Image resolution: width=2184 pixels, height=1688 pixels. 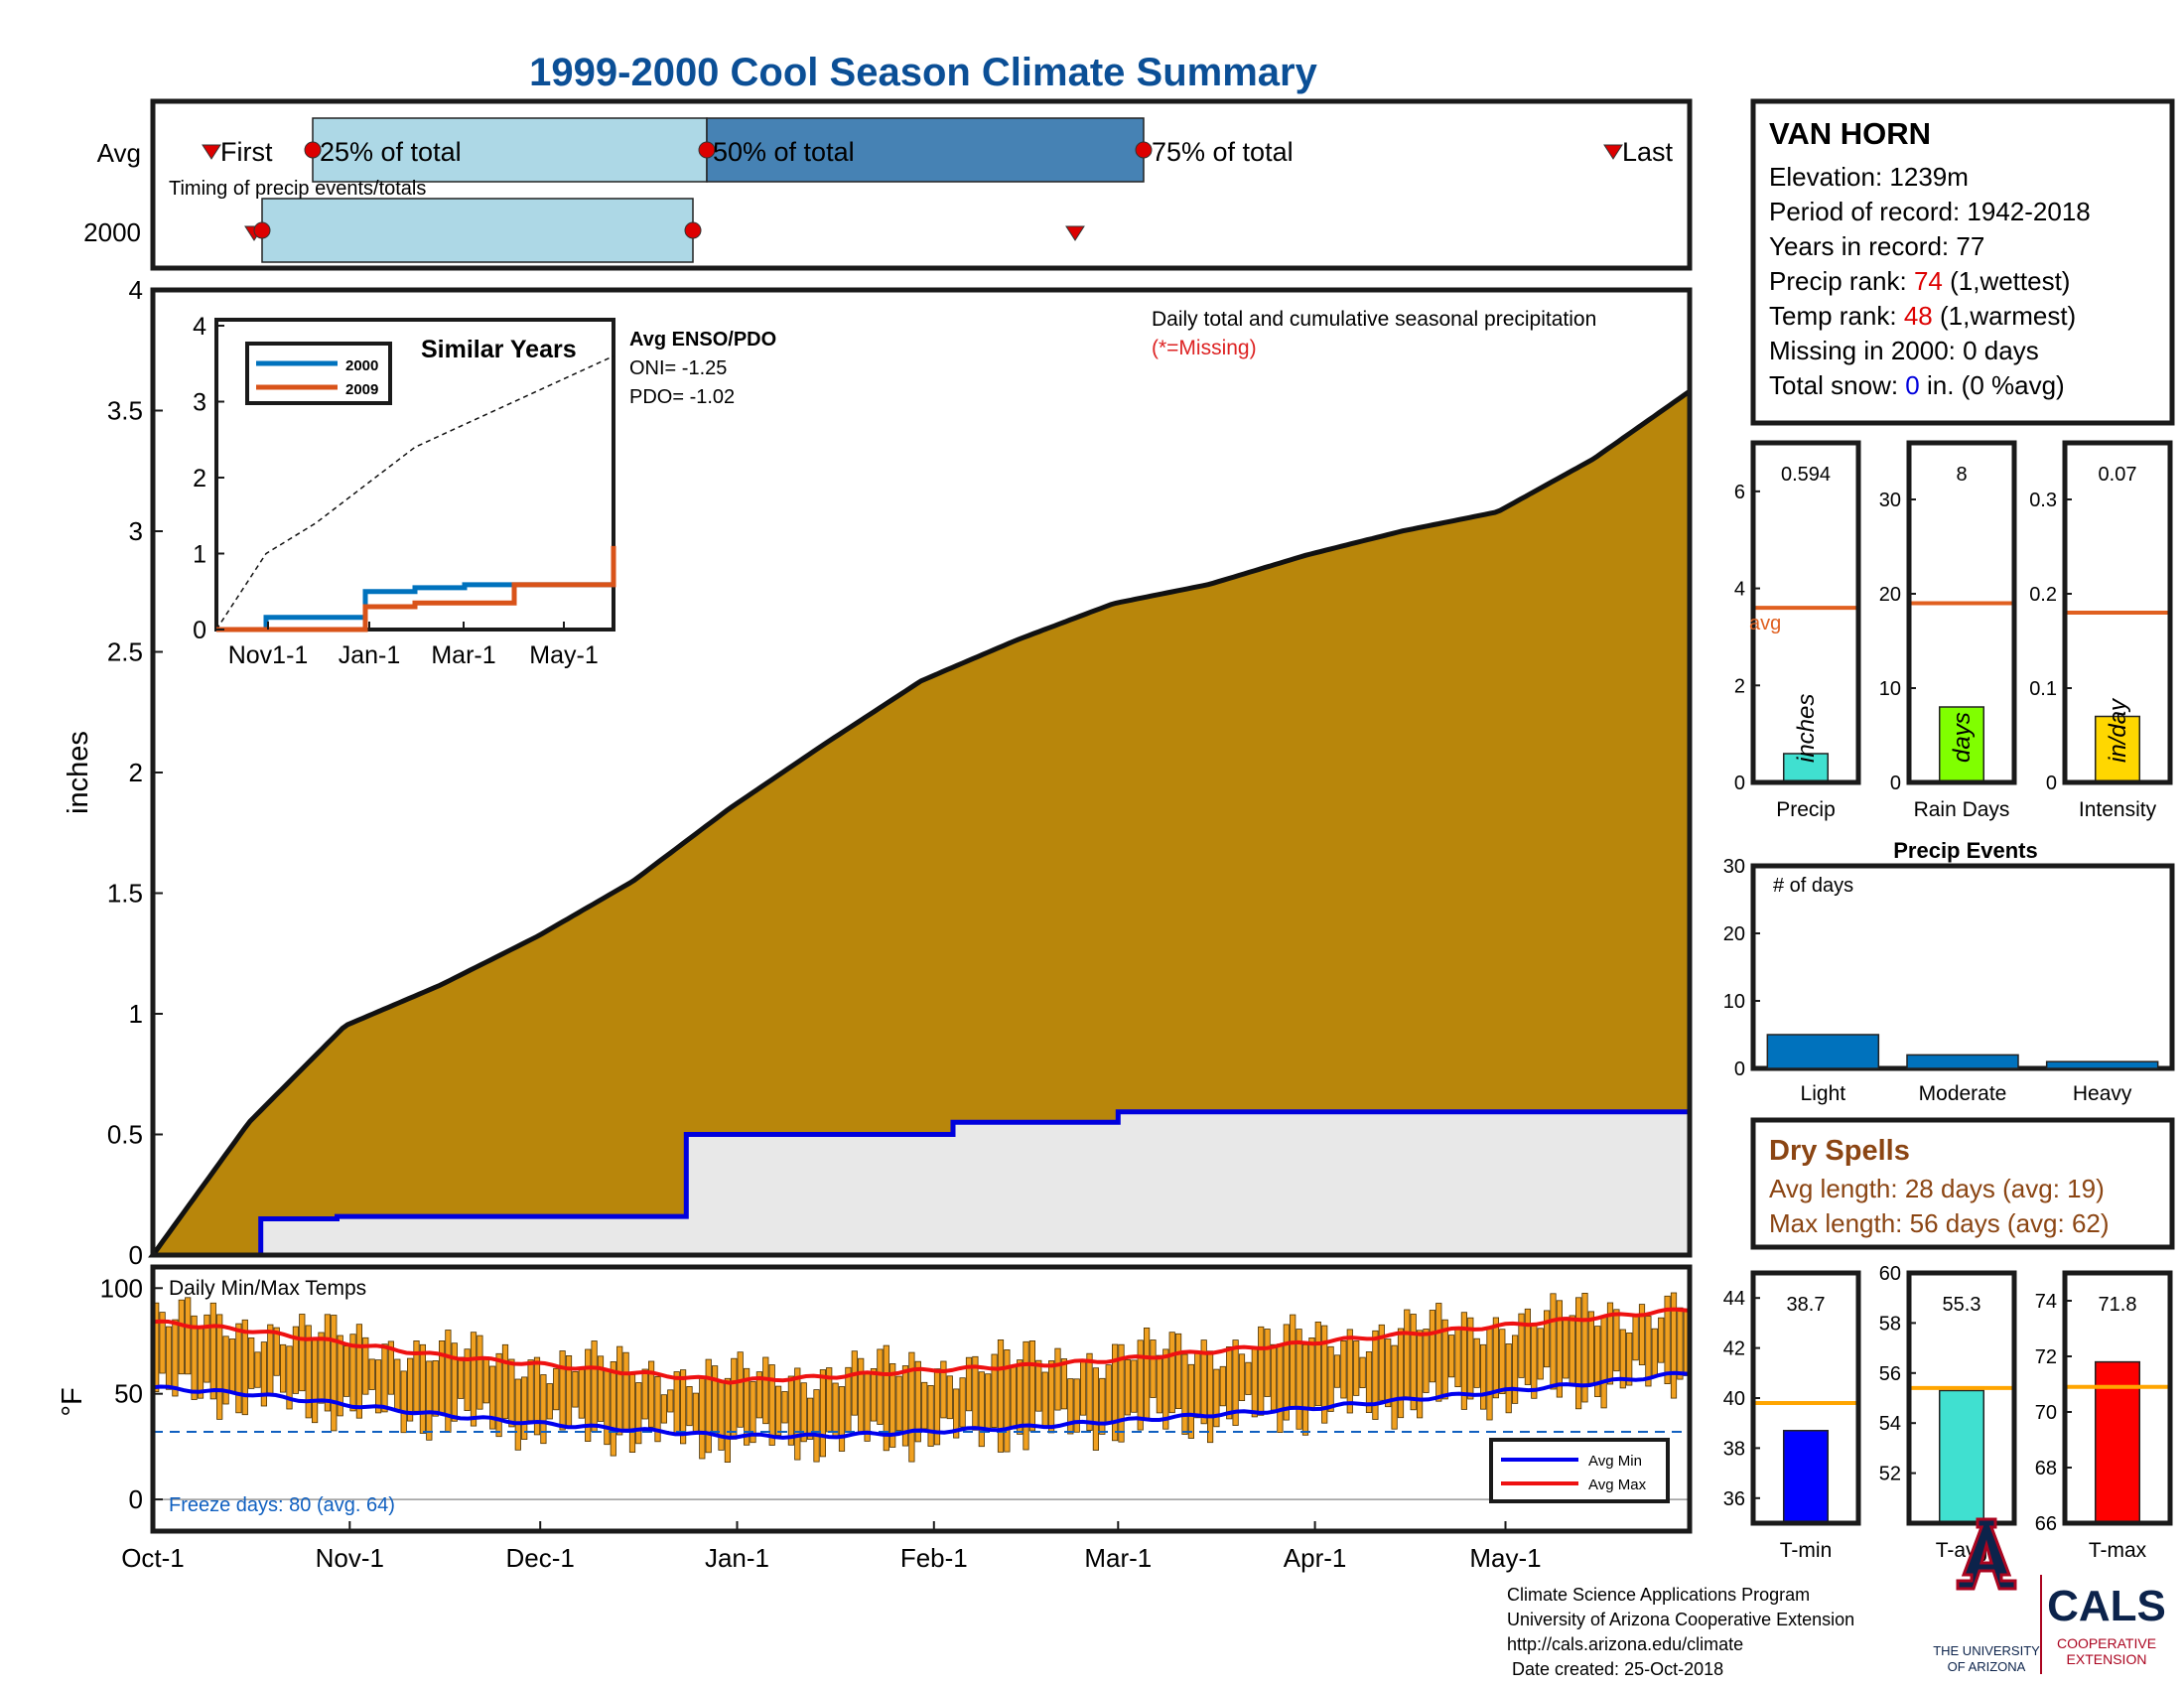 I want to click on temp-summary-panel-2: 66 68 70 72 74 71.8 T-max, so click(x=2104, y=1416).